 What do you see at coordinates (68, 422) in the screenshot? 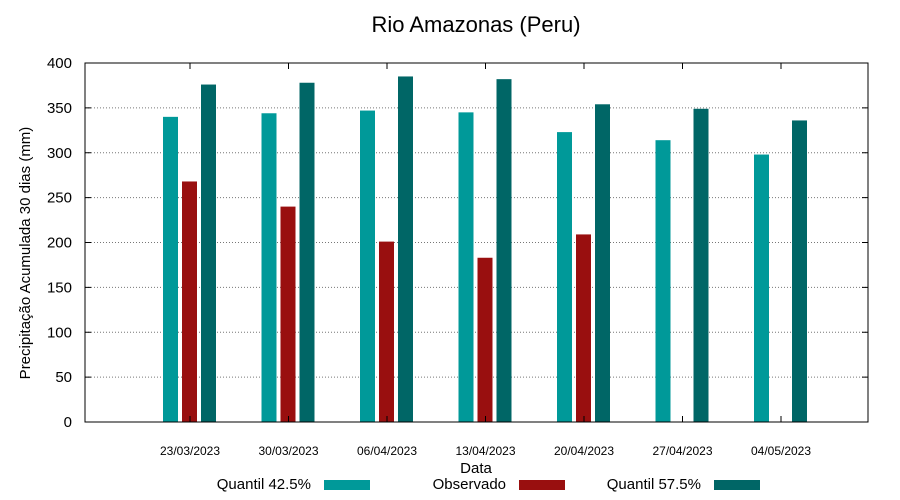
I see `y-tick-label: 0` at bounding box center [68, 422].